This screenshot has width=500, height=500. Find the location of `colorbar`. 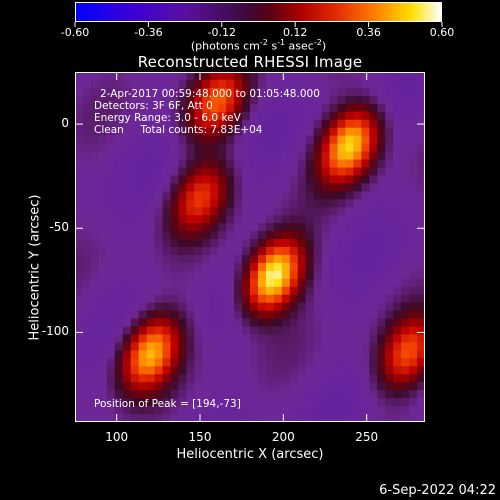

colorbar is located at coordinates (258, 12).